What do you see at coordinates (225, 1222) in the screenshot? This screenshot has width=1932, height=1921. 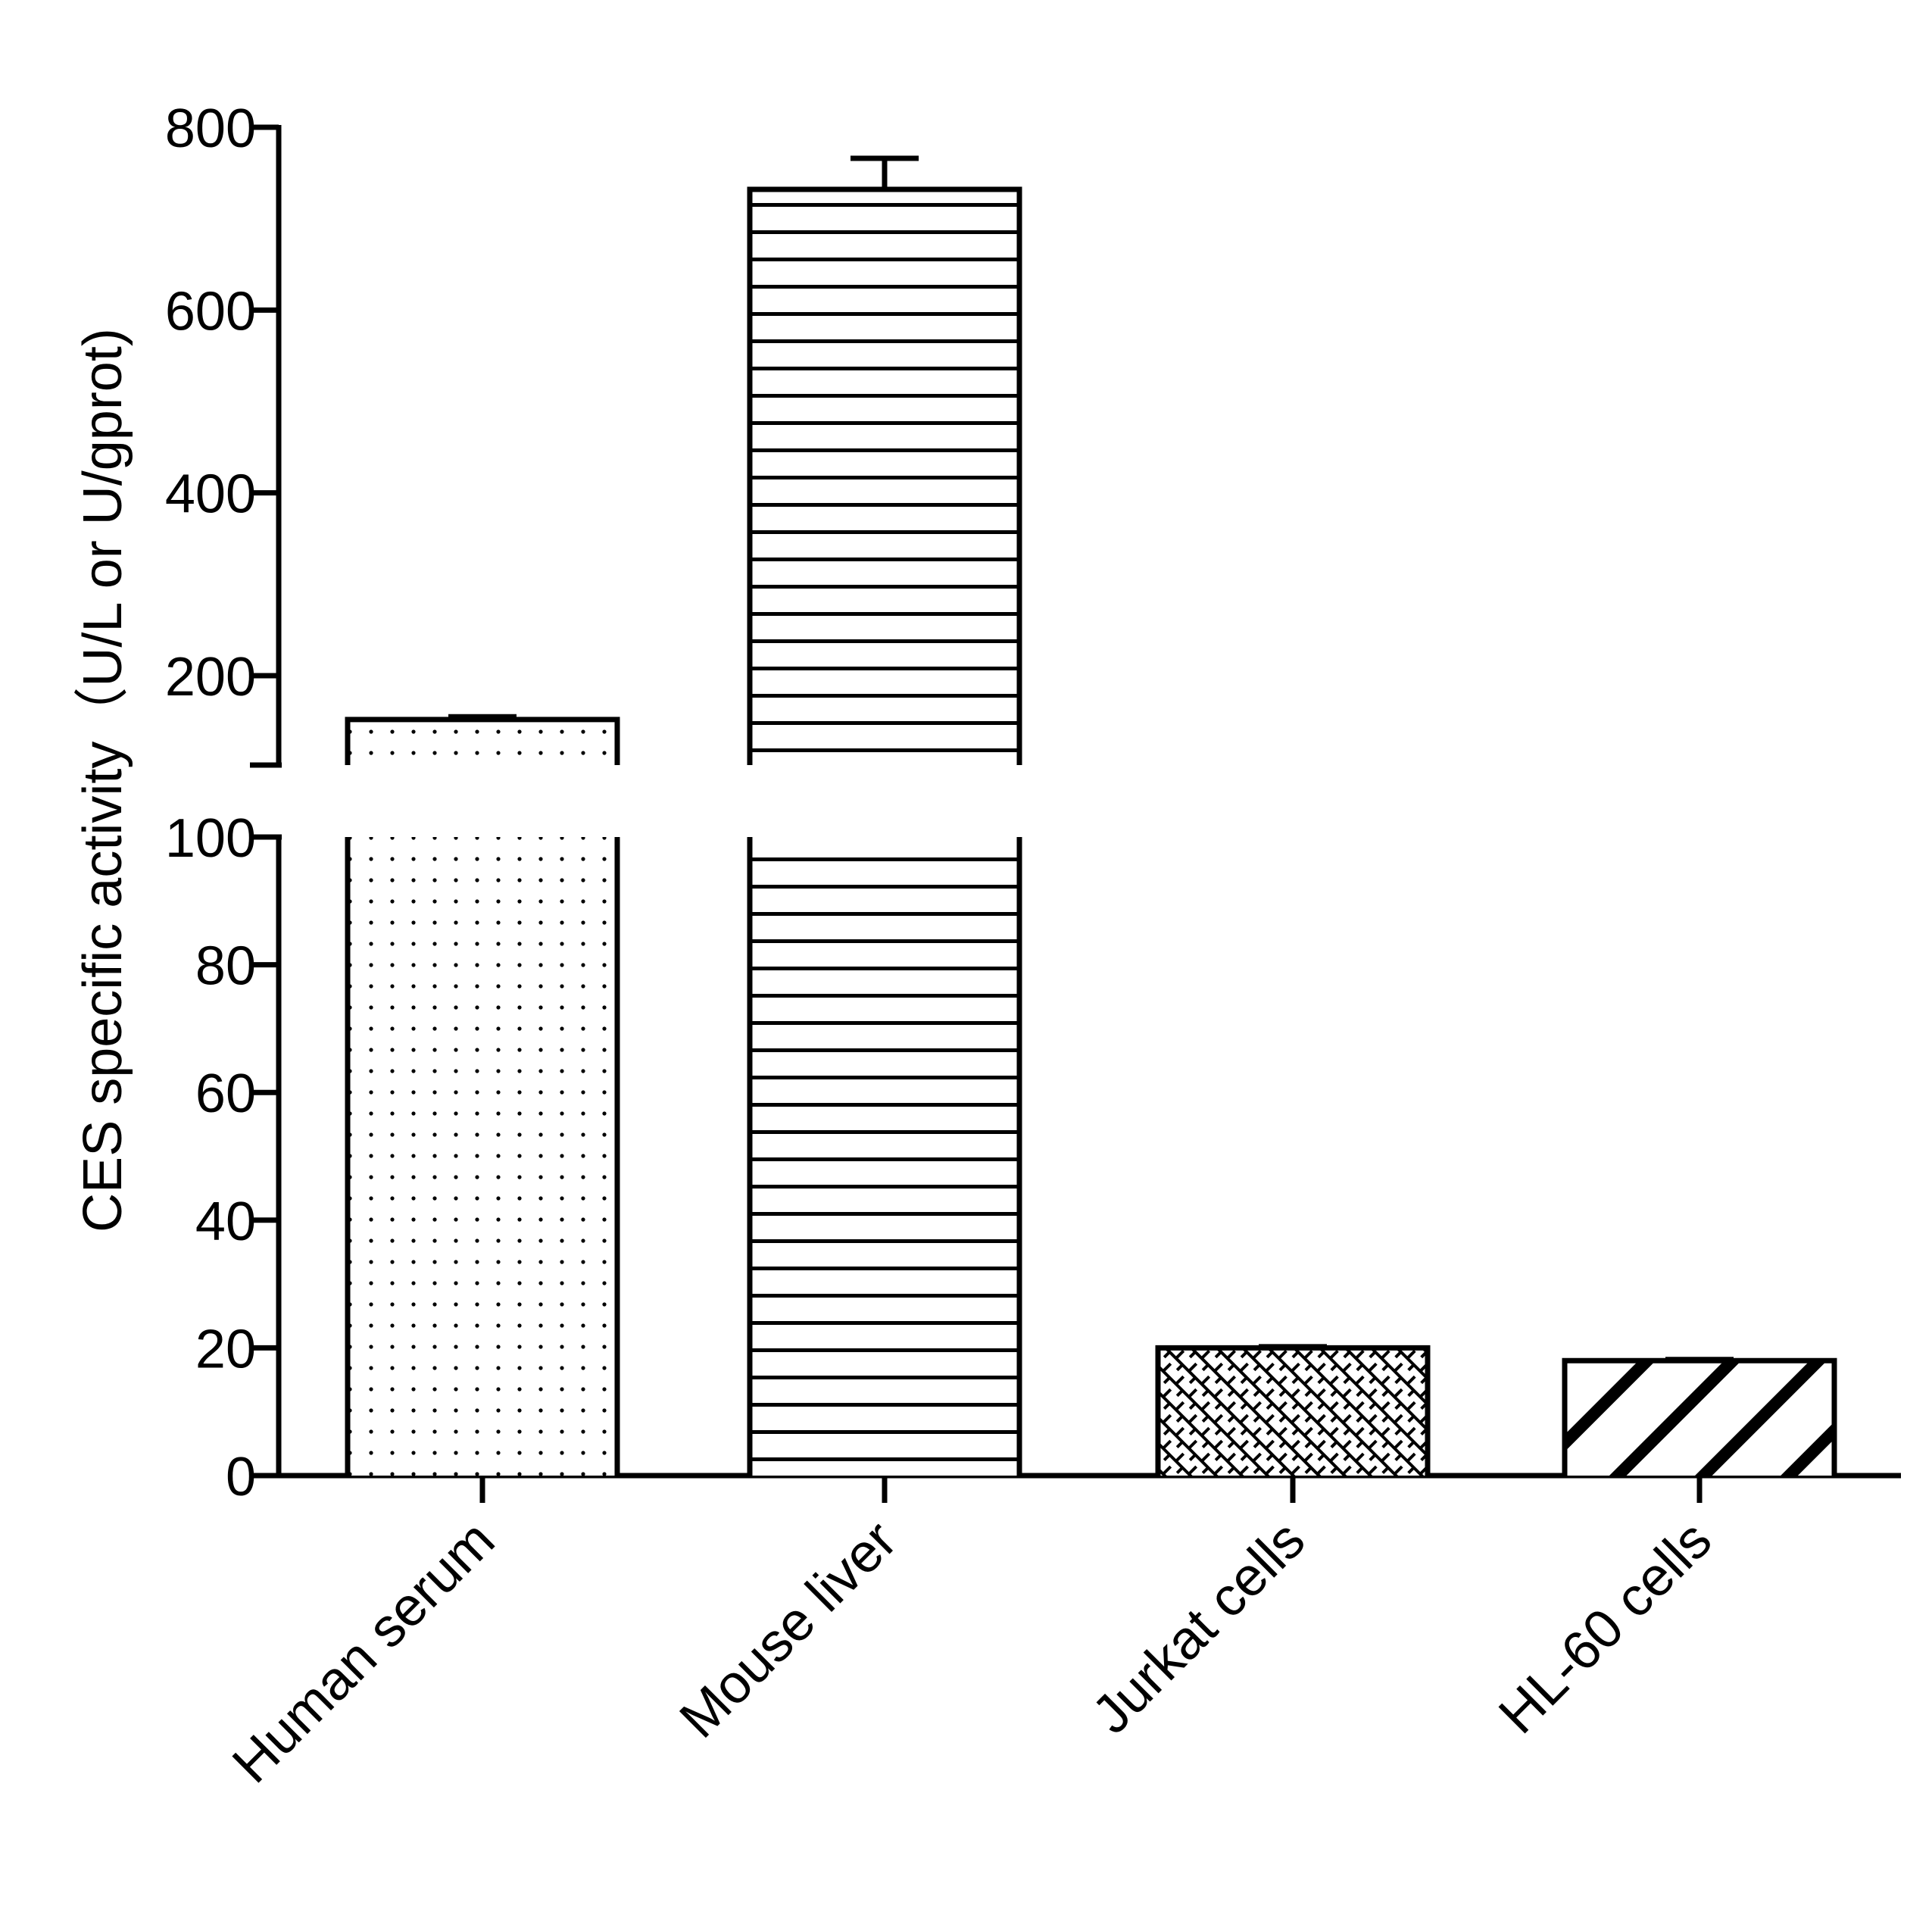 I see `y-tick-label: 40` at bounding box center [225, 1222].